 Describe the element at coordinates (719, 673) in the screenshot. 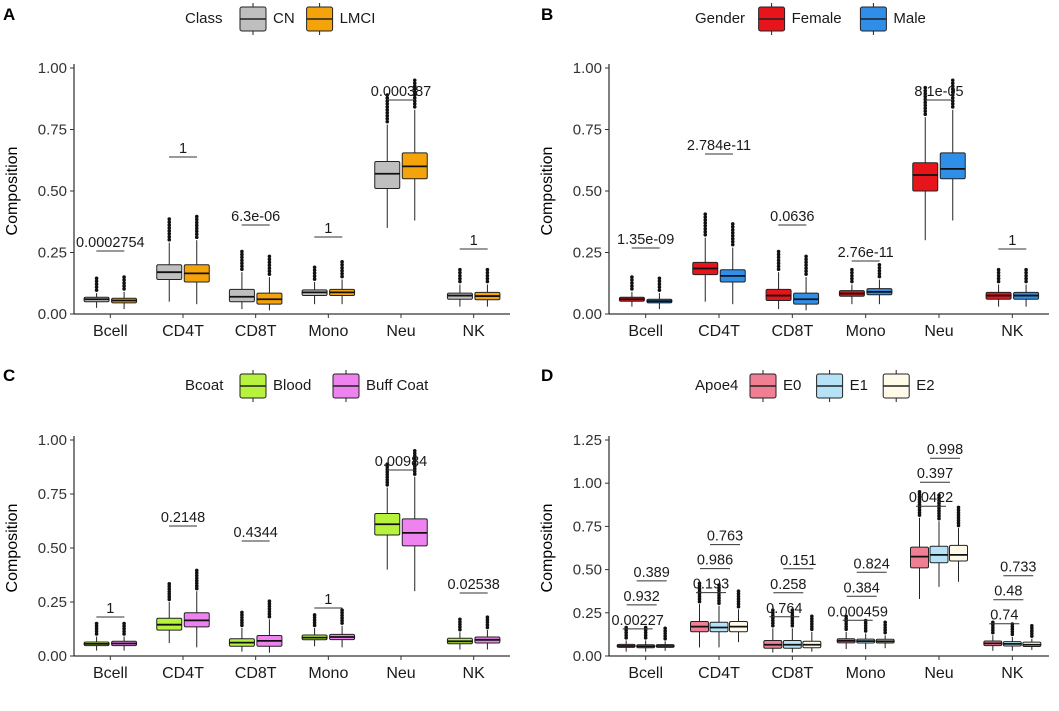

I see `x-tick-label-cd4t: CD4T` at that location.